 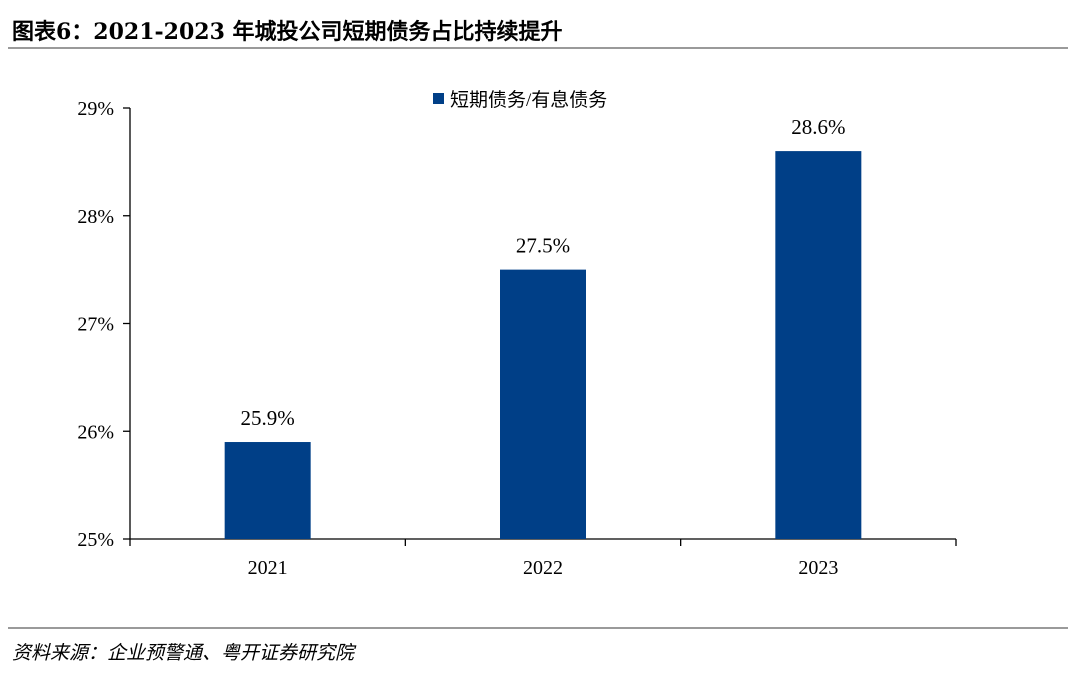 I want to click on y-tick-label-2: 27%, so click(x=95, y=325).